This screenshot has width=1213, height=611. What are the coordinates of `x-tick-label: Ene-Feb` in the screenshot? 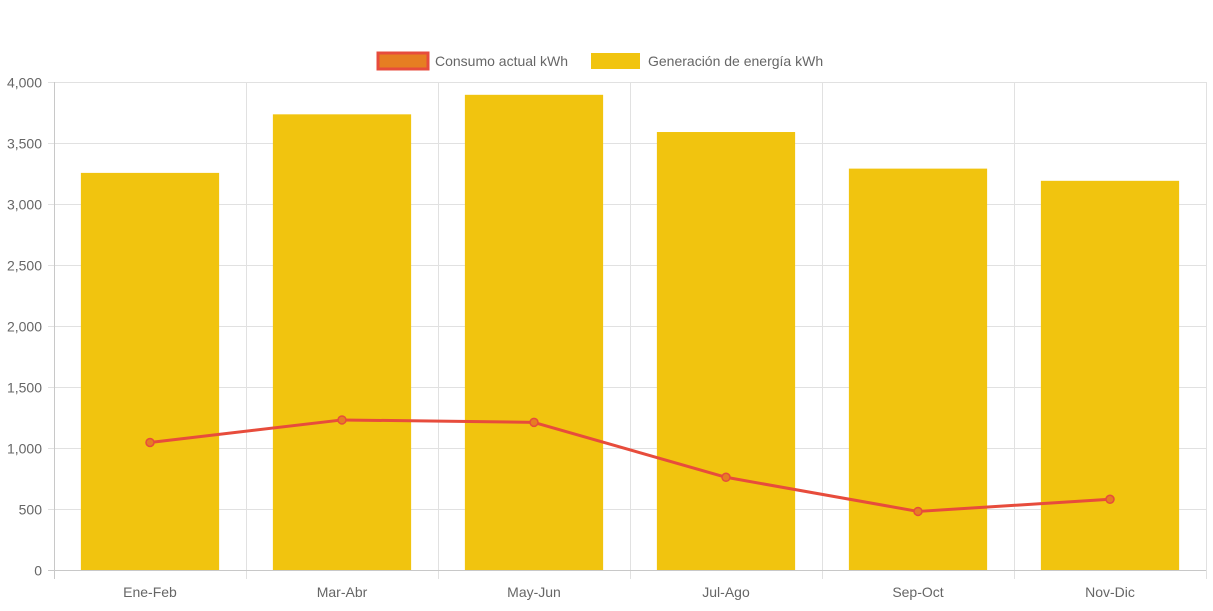 It's located at (150, 592).